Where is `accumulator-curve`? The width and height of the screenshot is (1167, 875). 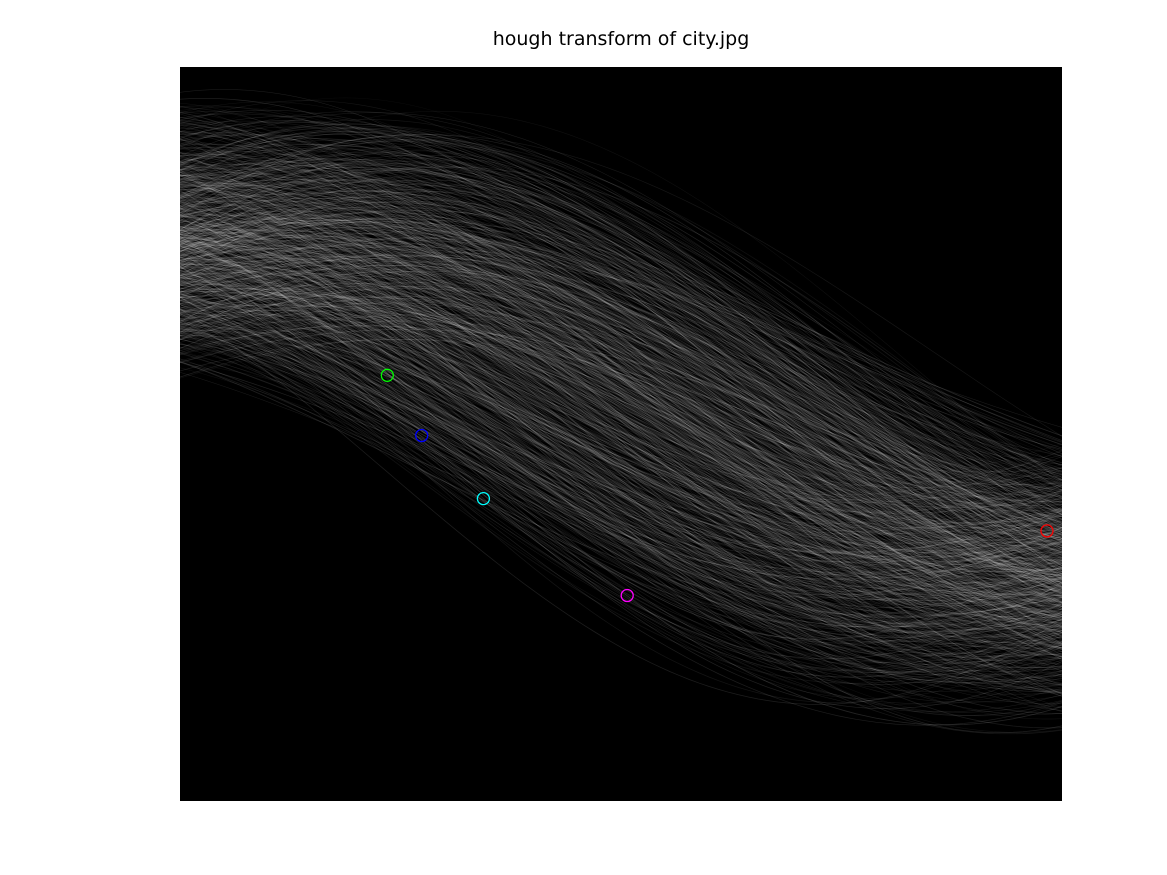 accumulator-curve is located at coordinates (621, 399).